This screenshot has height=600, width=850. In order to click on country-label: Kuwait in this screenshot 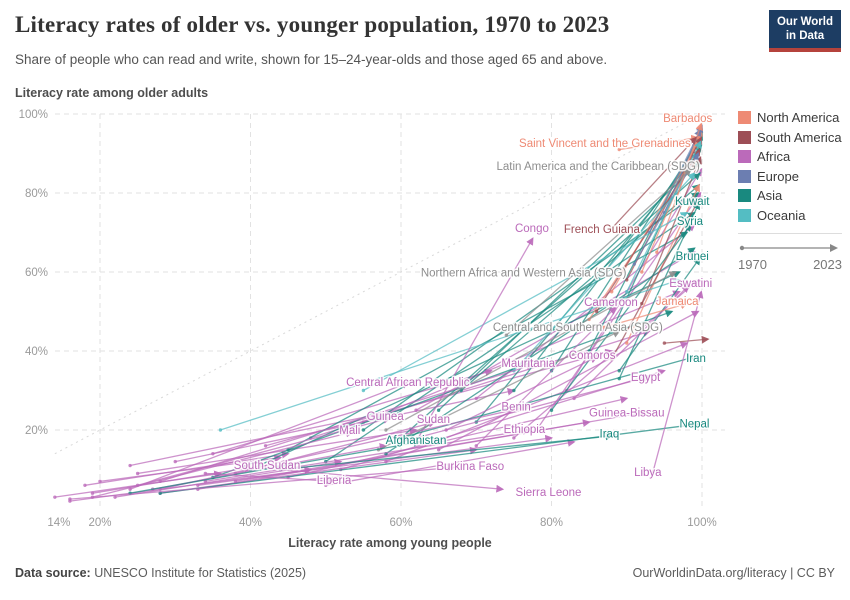, I will do `click(692, 201)`.